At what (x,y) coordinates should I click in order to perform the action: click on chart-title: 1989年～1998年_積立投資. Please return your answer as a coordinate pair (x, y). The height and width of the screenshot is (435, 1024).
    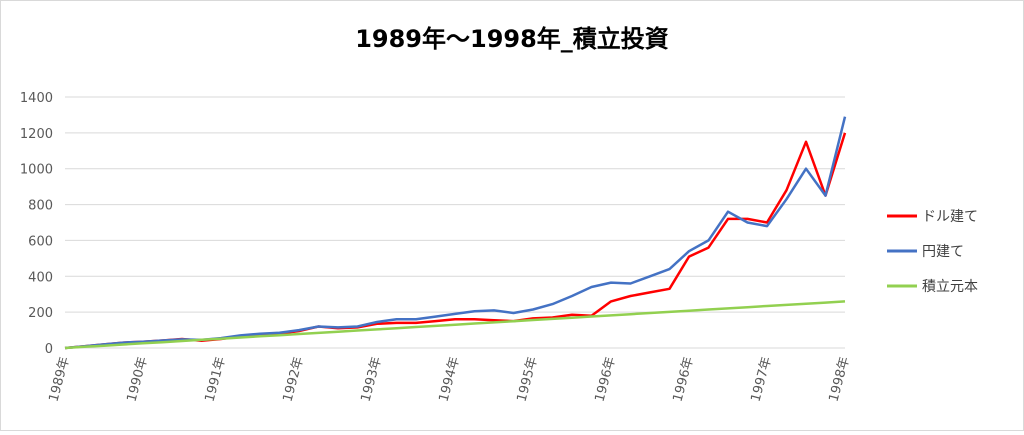
    Looking at the image, I should click on (512, 39).